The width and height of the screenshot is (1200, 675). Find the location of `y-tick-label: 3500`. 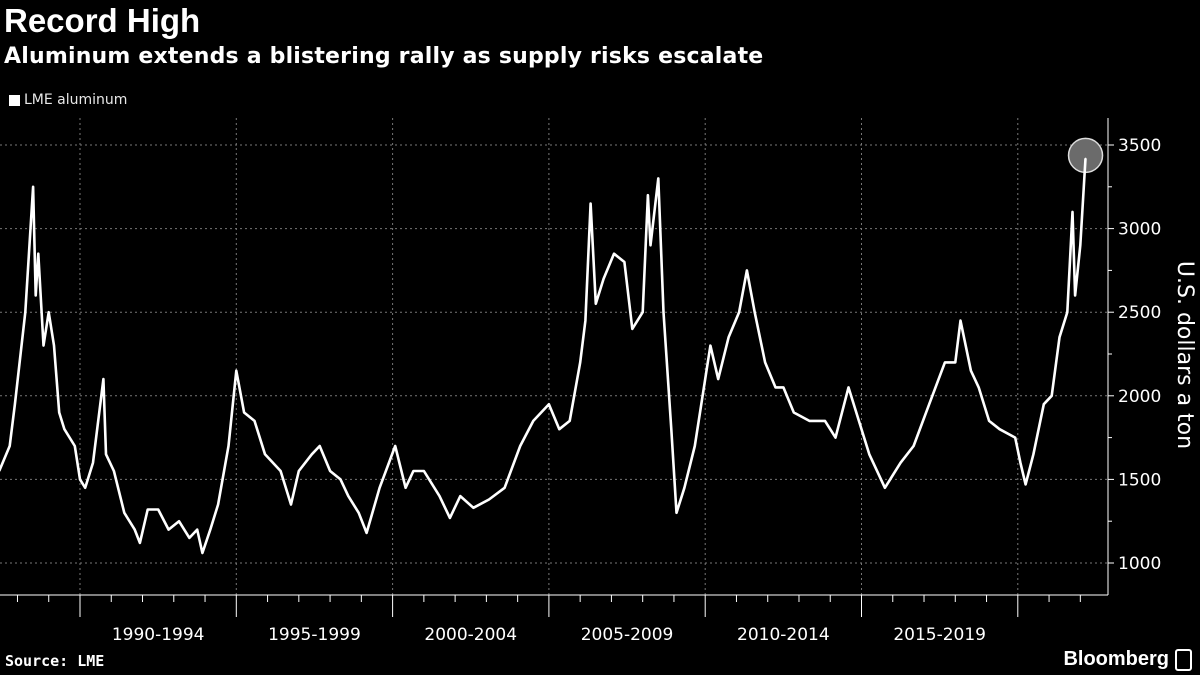

y-tick-label: 3500 is located at coordinates (1139, 146).